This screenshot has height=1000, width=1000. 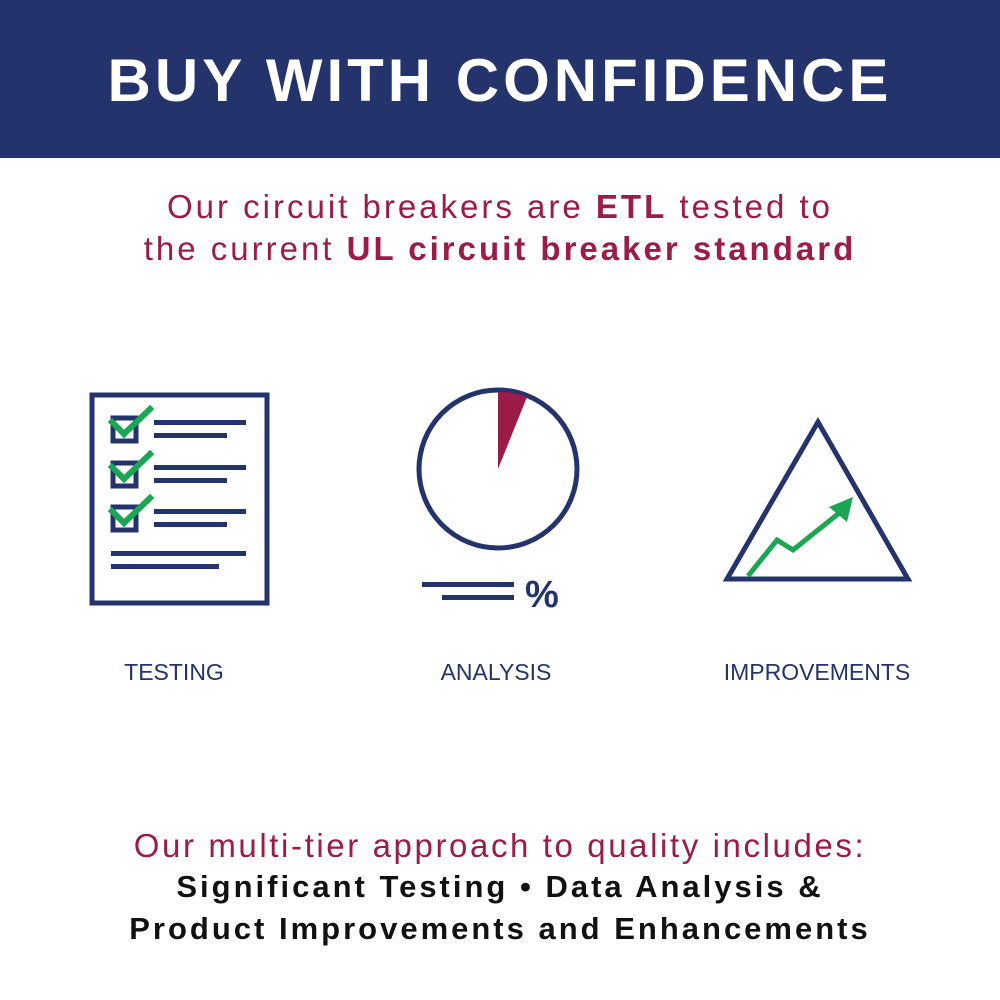 What do you see at coordinates (496, 672) in the screenshot?
I see `feature-label-analysis: ANALYSIS` at bounding box center [496, 672].